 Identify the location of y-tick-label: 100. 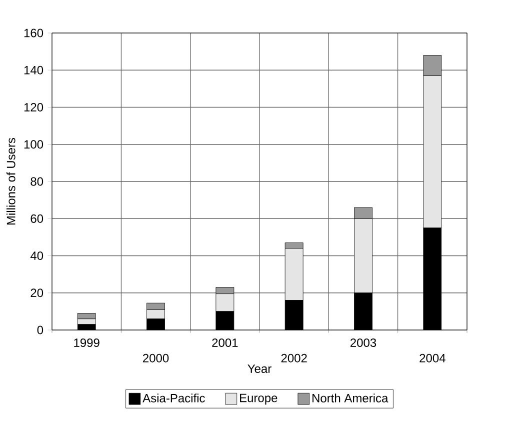
(34, 144).